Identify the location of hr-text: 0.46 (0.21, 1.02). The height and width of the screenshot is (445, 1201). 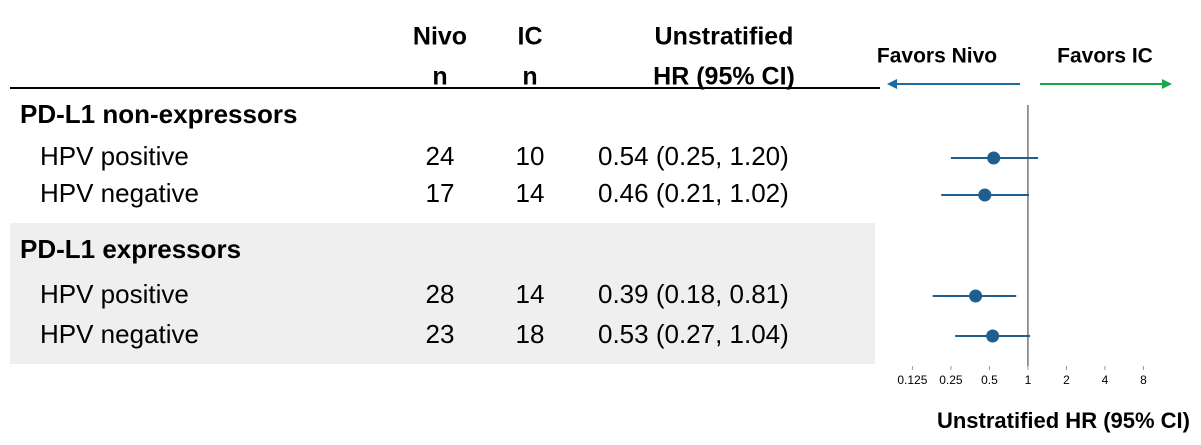
(693, 193).